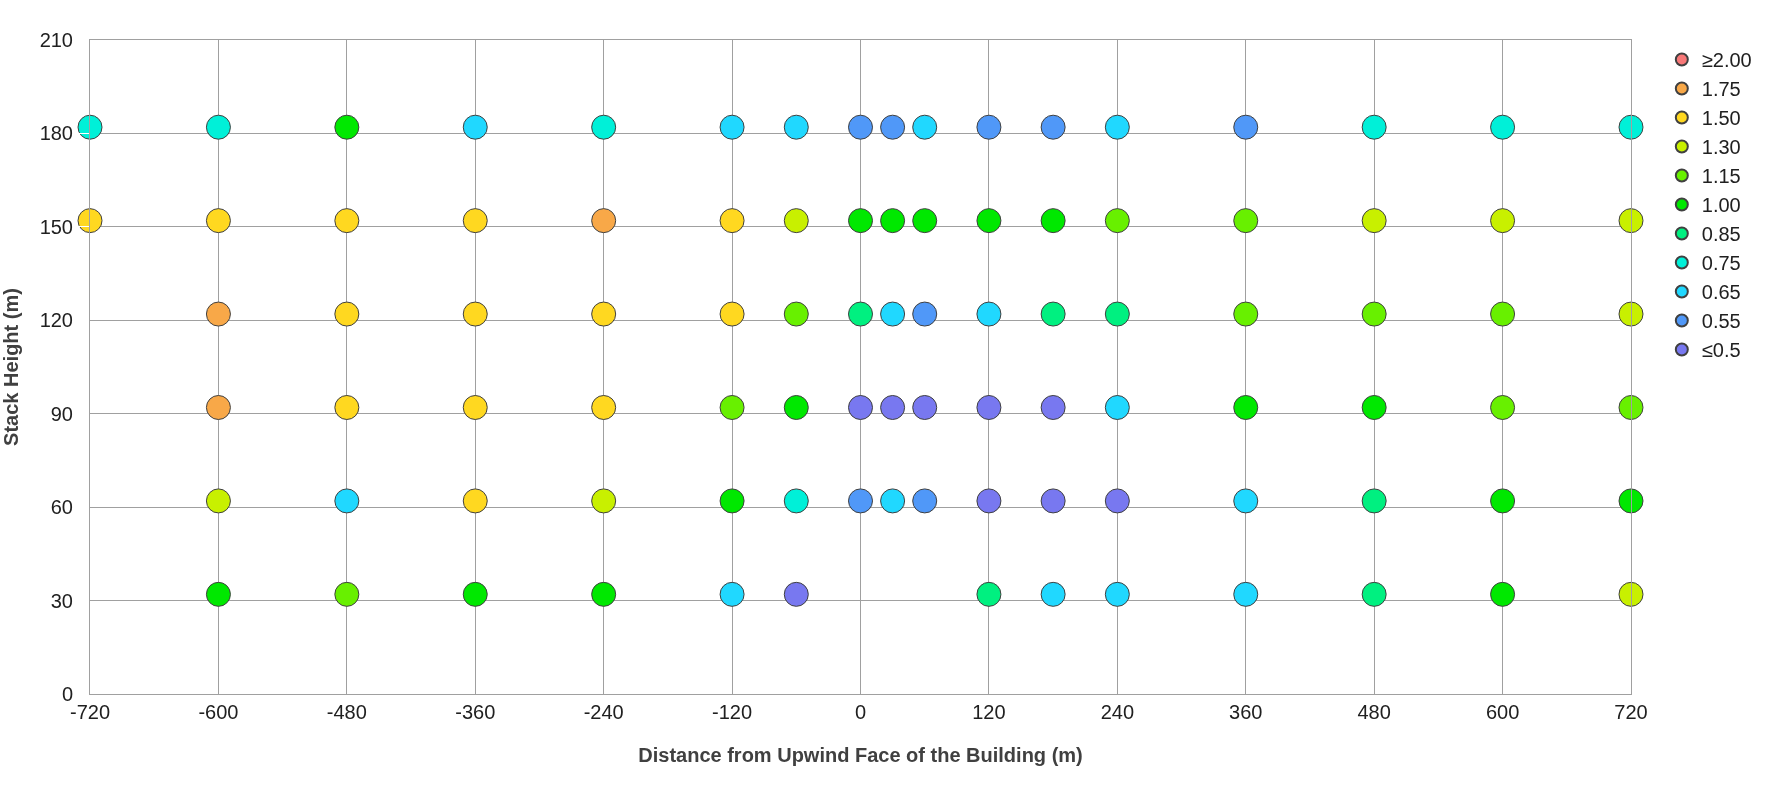 The width and height of the screenshot is (1769, 794). Describe the element at coordinates (56, 40) in the screenshot. I see `y-tick-label: 210` at that location.